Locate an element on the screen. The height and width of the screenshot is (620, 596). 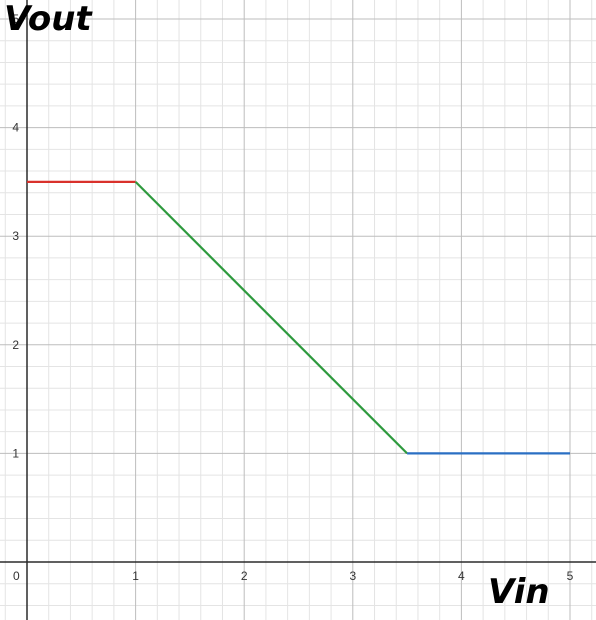
y-tick-label: 2 is located at coordinates (15, 345).